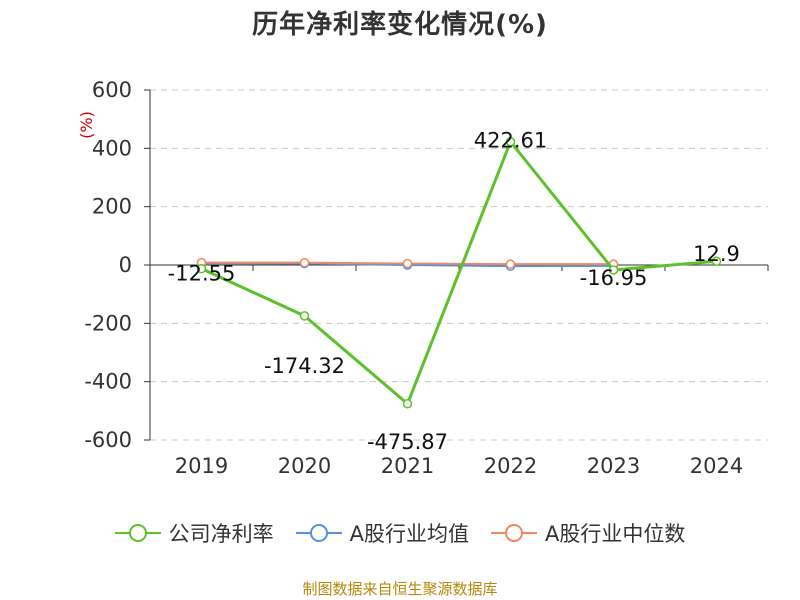 The height and width of the screenshot is (600, 800). I want to click on y-tick-label: 200, so click(112, 207).